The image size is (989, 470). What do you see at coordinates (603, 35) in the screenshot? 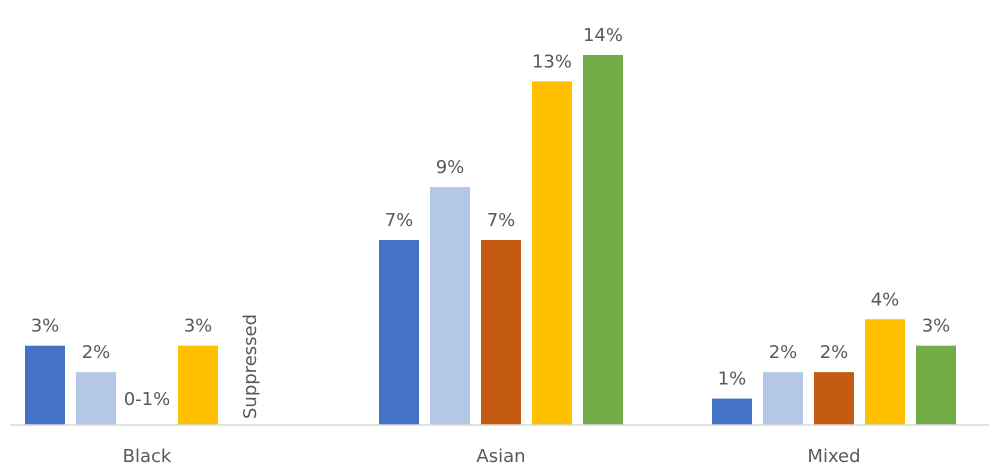
I see `data-label: 14%` at bounding box center [603, 35].